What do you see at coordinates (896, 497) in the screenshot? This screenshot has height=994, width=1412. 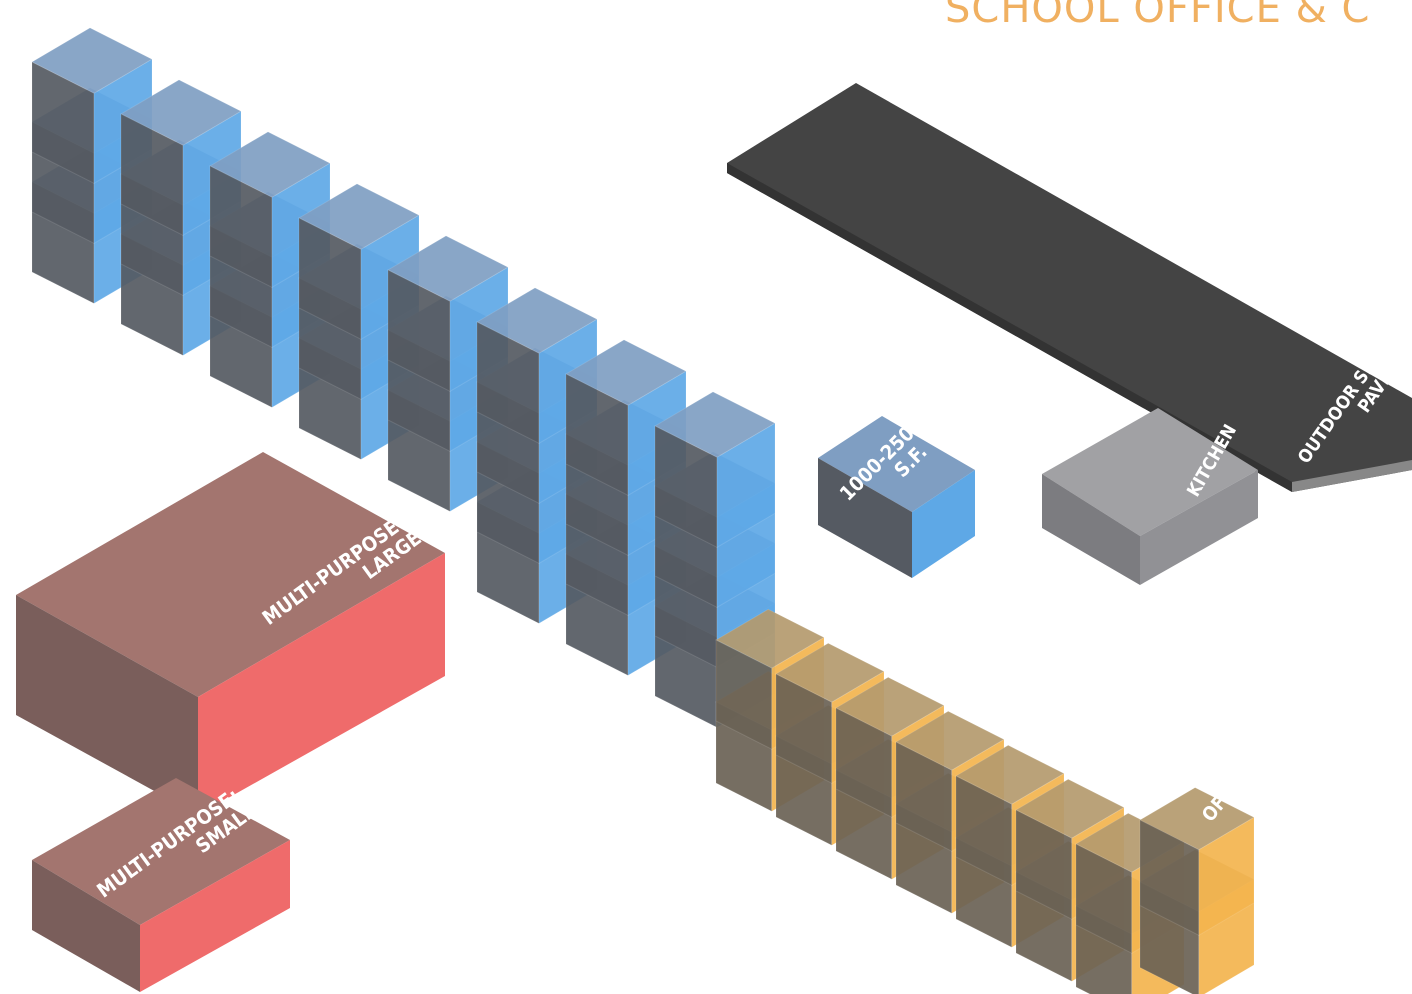 I see `classroom-large-block` at bounding box center [896, 497].